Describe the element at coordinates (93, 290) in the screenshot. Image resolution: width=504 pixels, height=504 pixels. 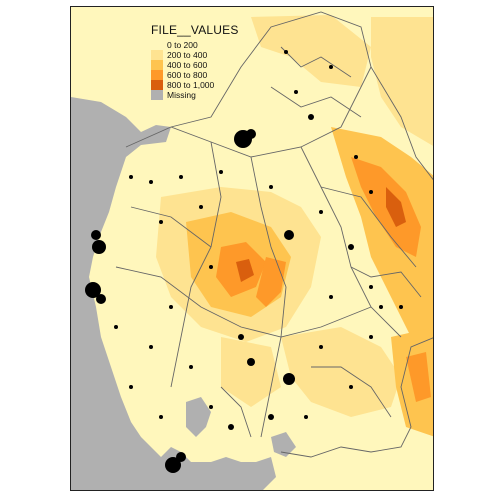
I see `settlement-cluster-whitehaven` at that location.